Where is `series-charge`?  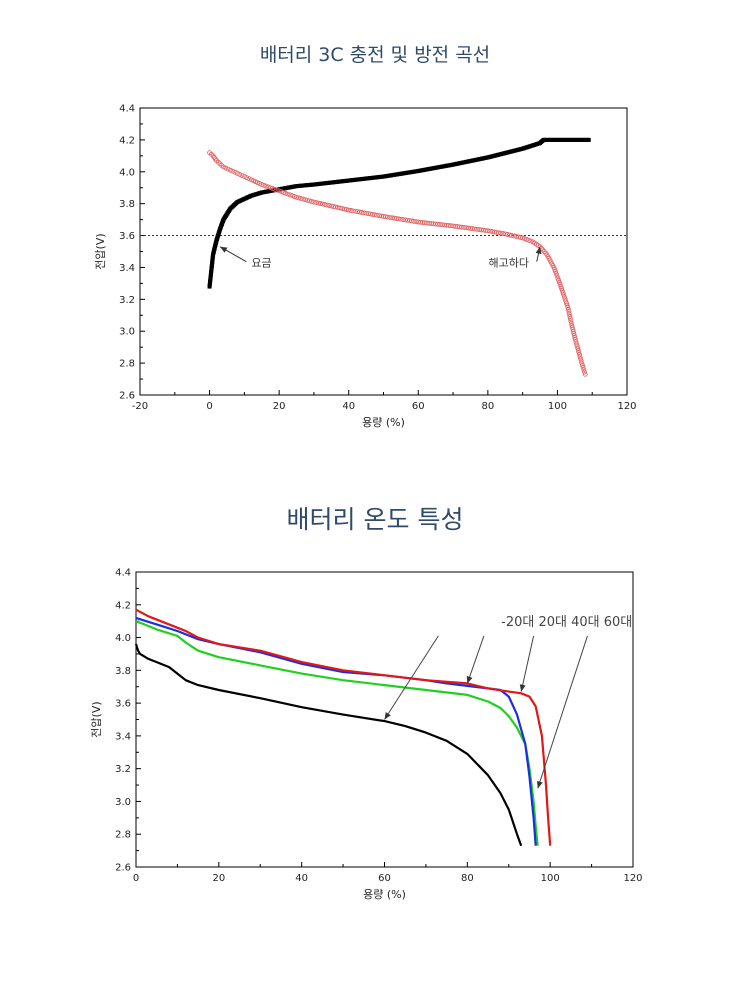 series-charge is located at coordinates (399, 213).